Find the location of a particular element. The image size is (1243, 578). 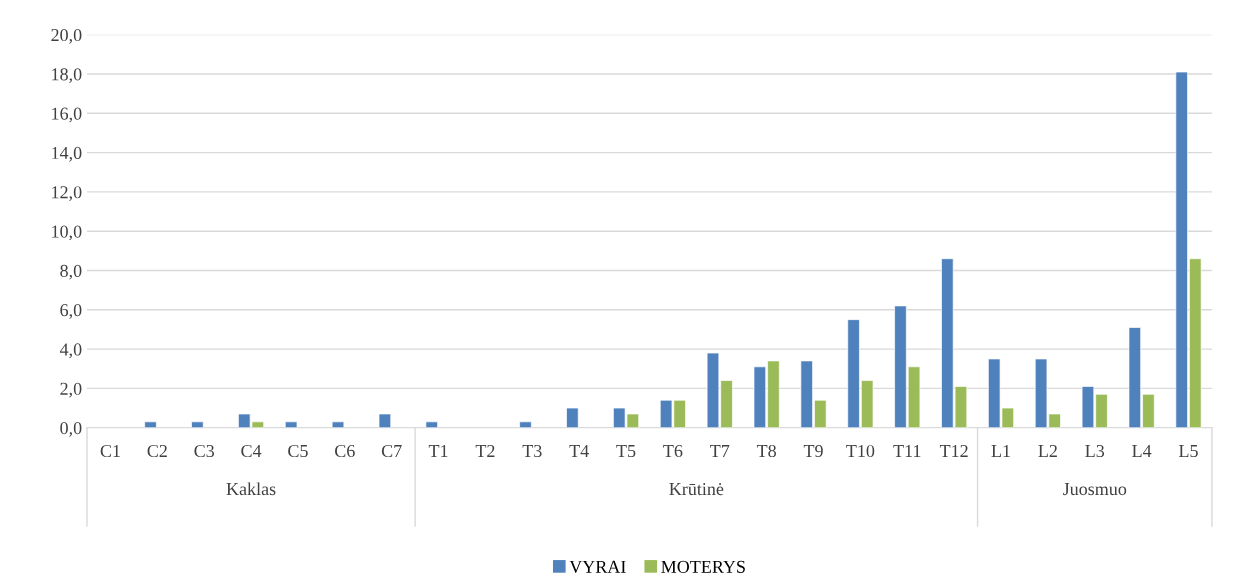

y-tick-label: 12,0 is located at coordinates (67, 193).